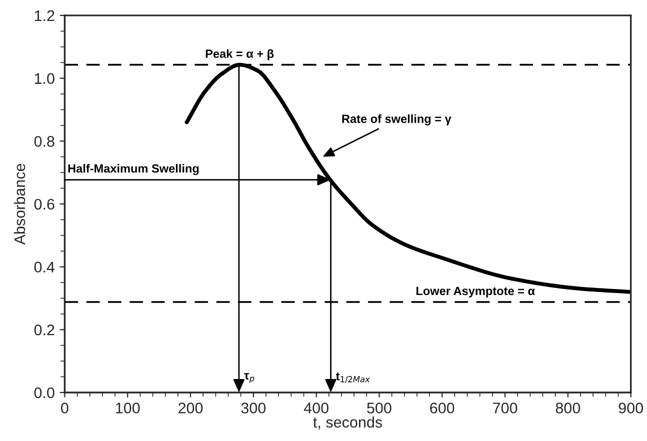 The height and width of the screenshot is (441, 647). I want to click on ref-line-label: Peak = α + β, so click(240, 54).